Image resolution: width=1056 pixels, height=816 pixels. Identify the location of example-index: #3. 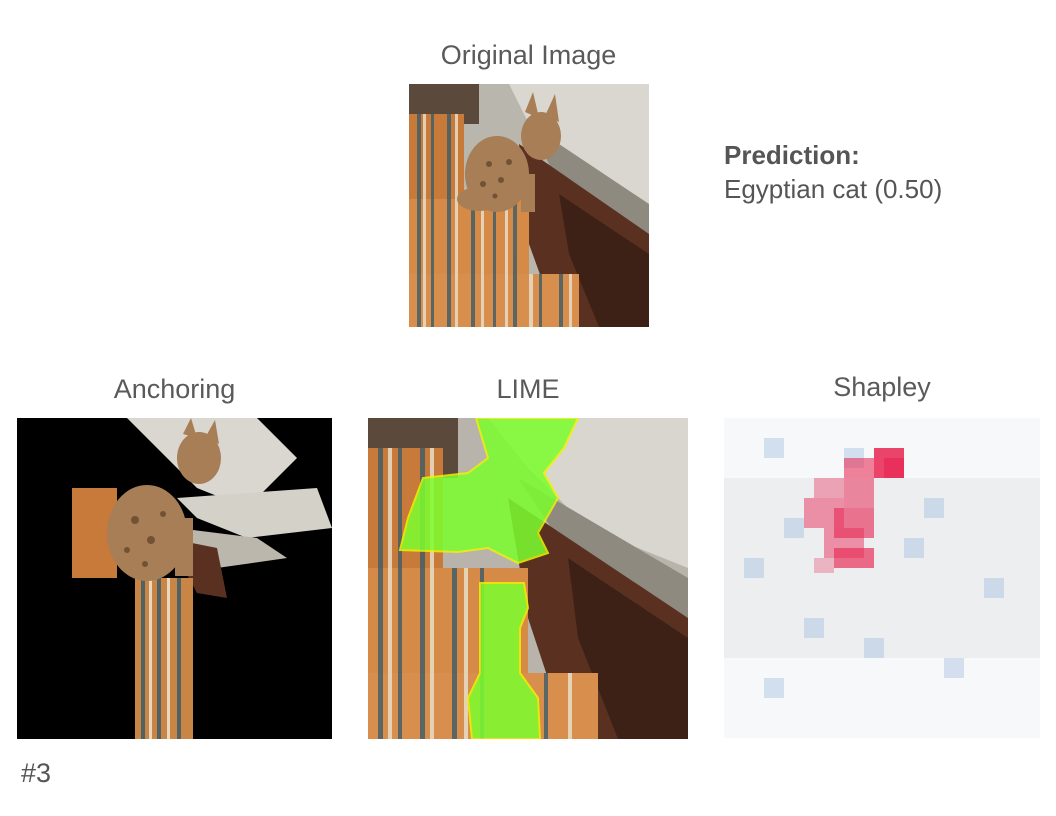
(36, 773).